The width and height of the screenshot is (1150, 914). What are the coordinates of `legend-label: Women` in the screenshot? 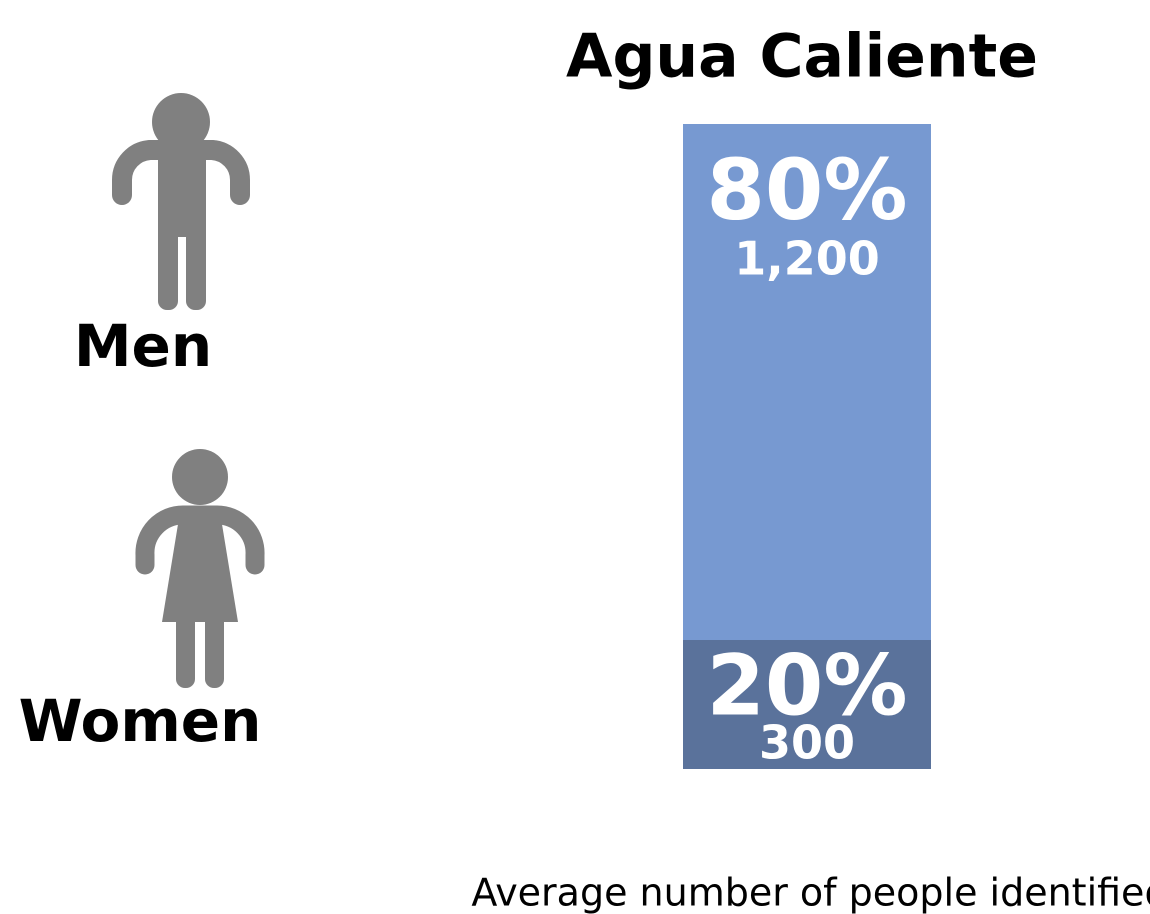 It's located at (140, 721).